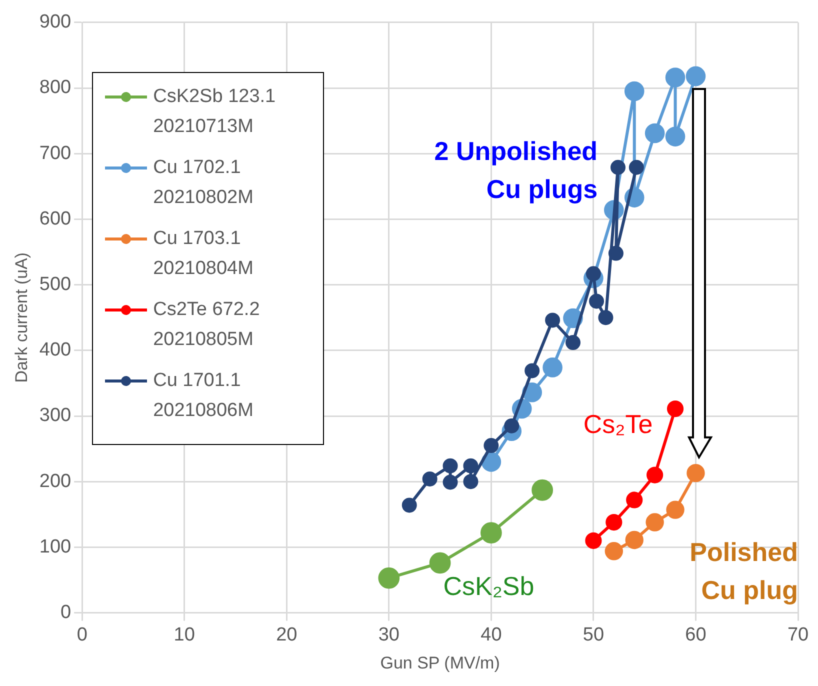  I want to click on y-tick-label: 400, so click(55, 350).